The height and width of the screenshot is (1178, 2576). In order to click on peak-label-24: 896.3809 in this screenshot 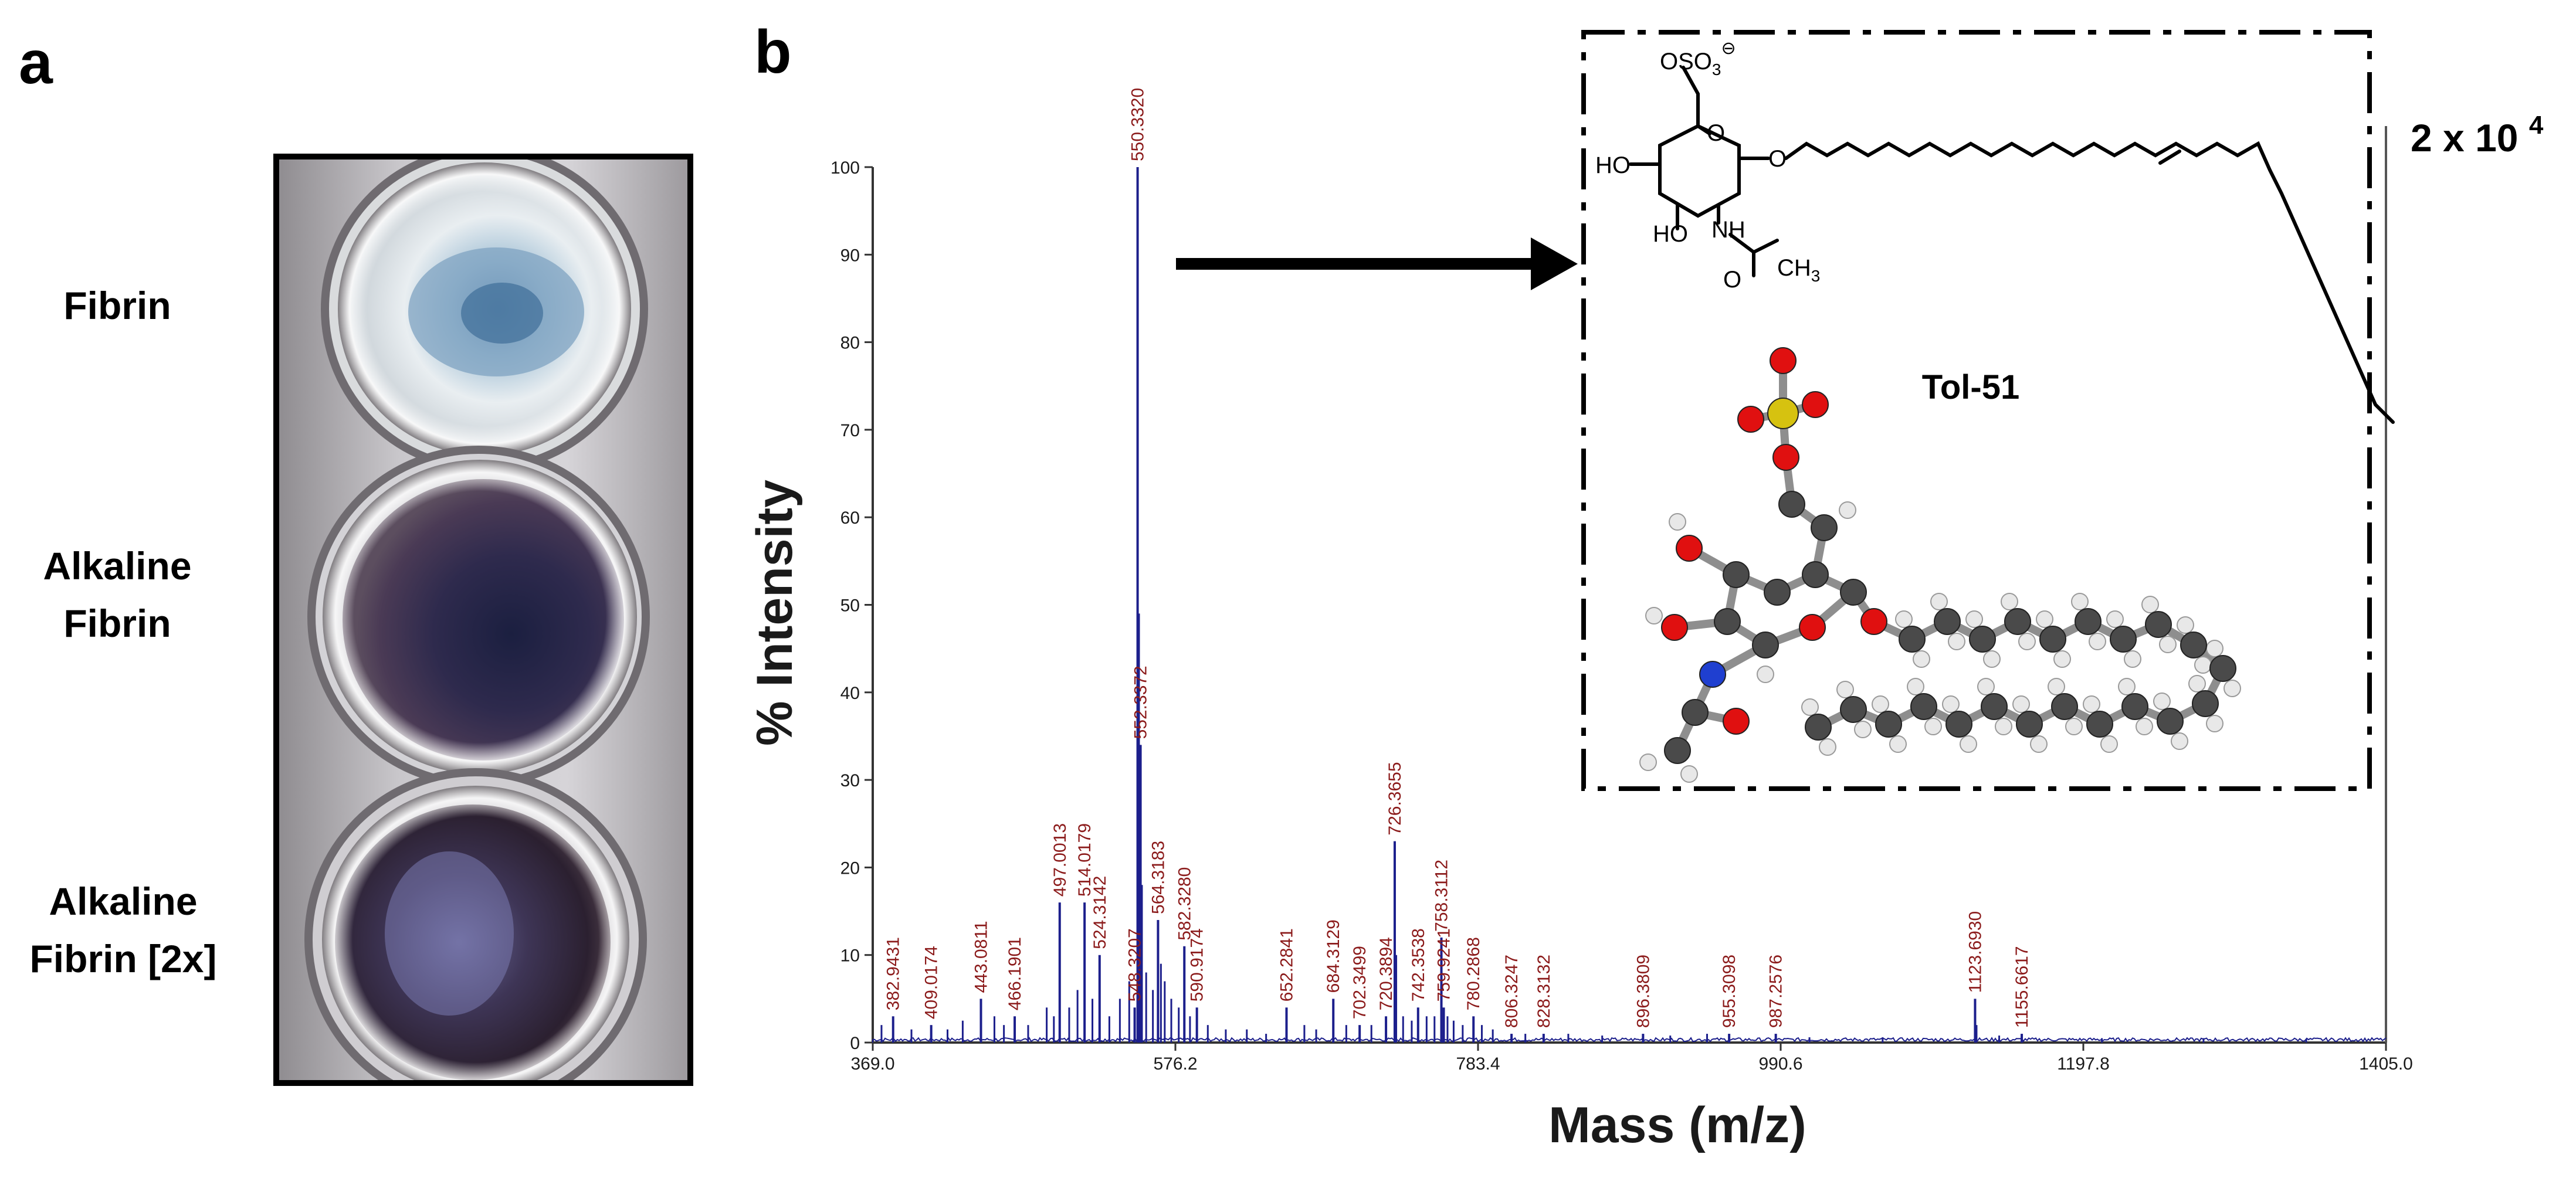, I will do `click(1643, 992)`.